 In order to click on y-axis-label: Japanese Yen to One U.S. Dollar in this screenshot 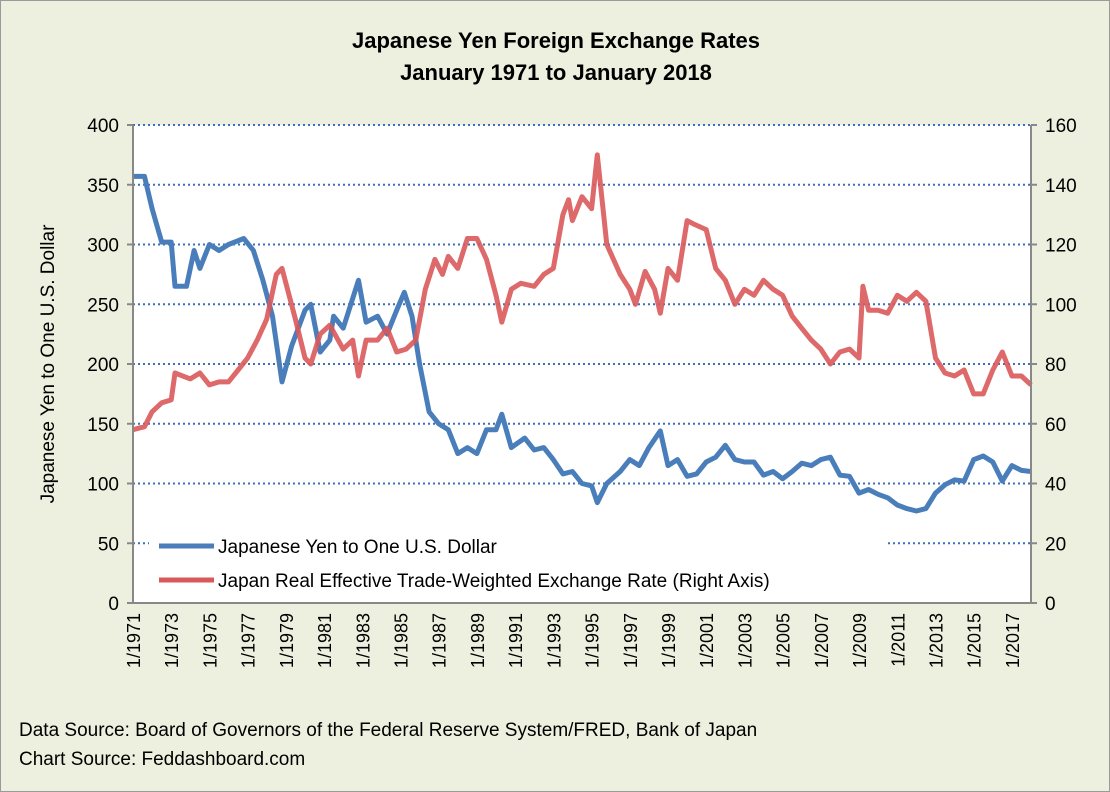, I will do `click(48, 364)`.